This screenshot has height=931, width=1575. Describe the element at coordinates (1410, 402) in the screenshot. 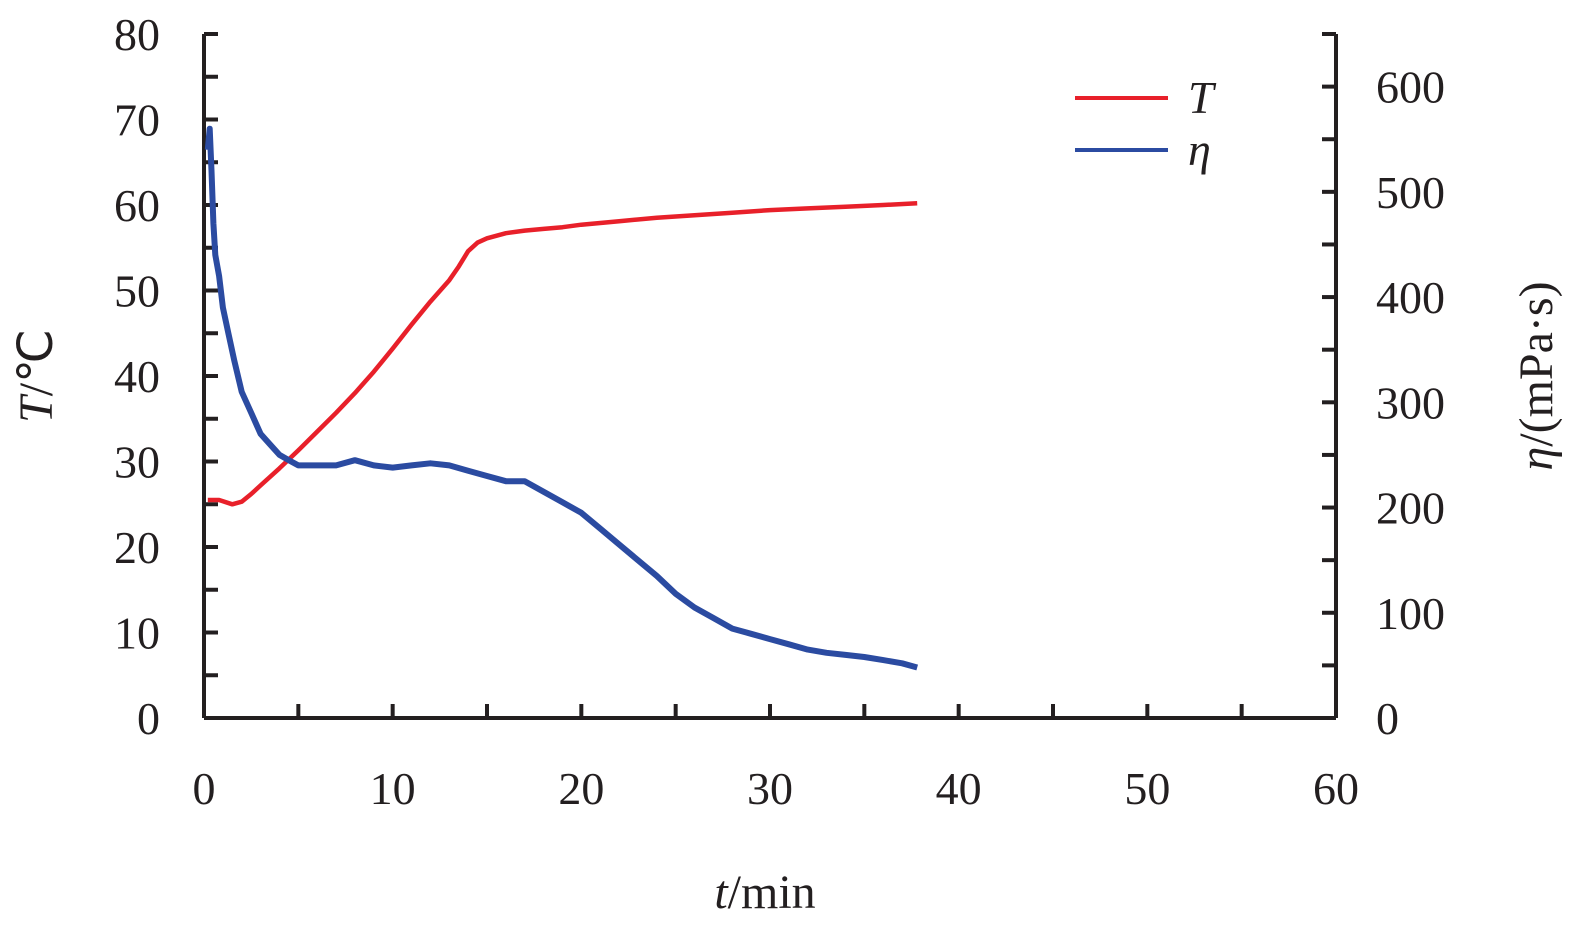

I see `y-right-tick-label: 300` at that location.